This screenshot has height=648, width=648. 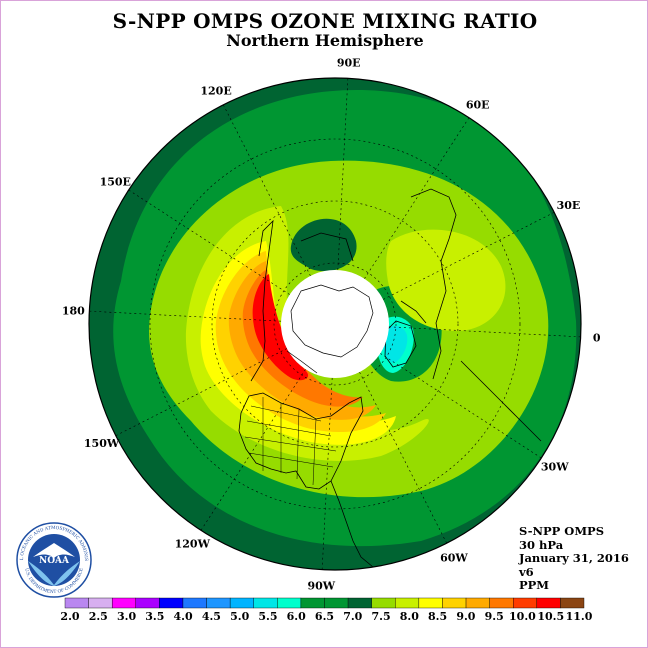 What do you see at coordinates (352, 616) in the screenshot?
I see `colorbar-tick-label: 7.0` at bounding box center [352, 616].